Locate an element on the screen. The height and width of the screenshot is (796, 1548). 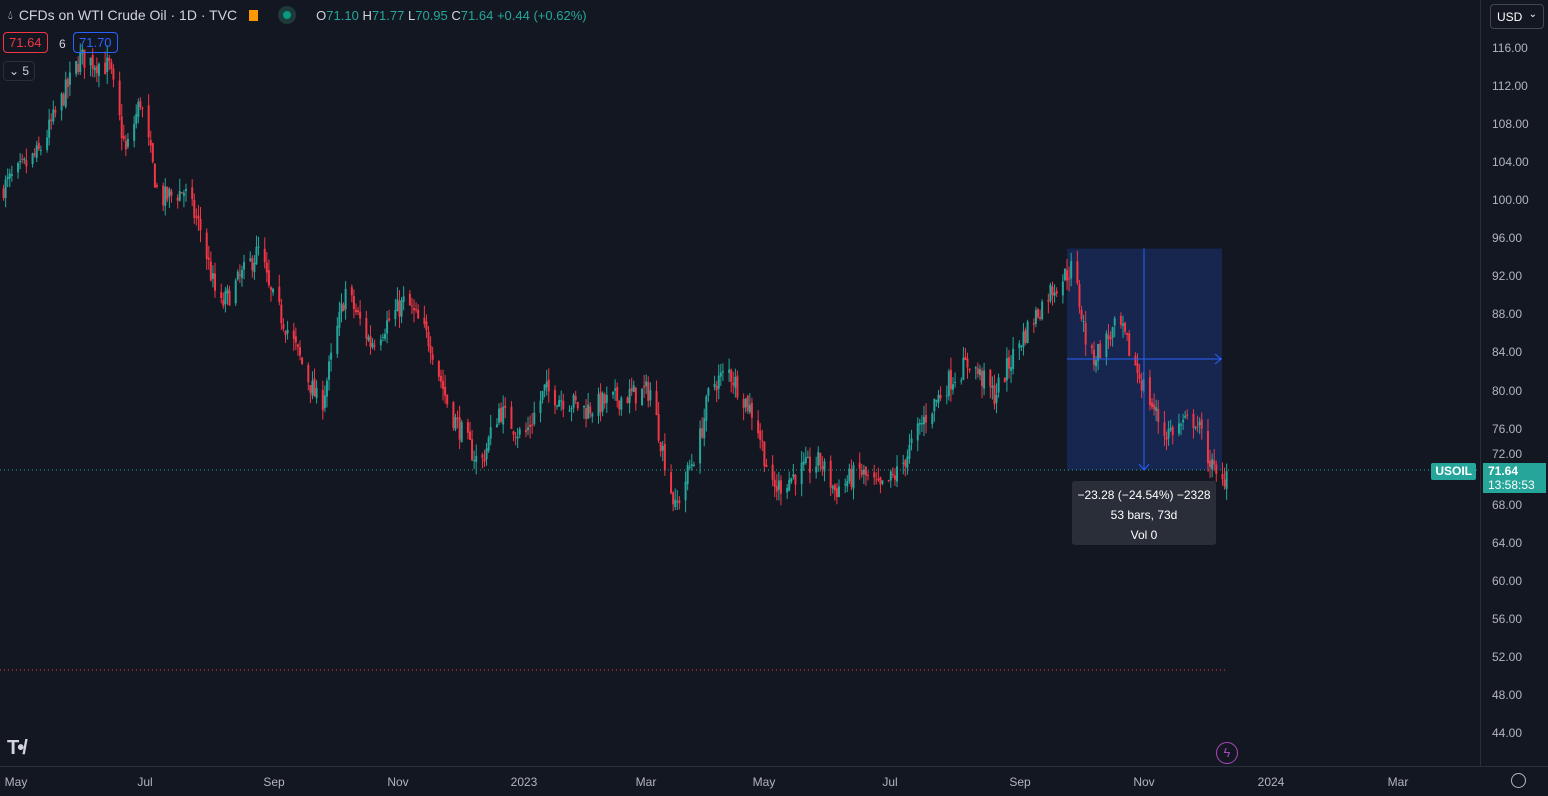
settings-gear-icon is located at coordinates (1518, 780).